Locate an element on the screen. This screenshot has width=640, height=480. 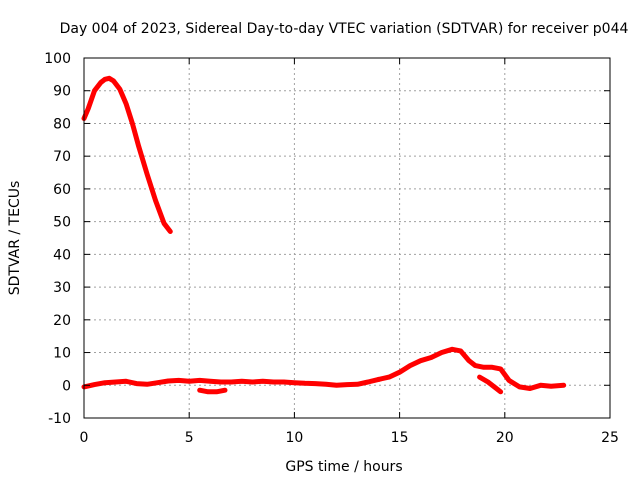
series-line-evening-bump is located at coordinates (471, 368).